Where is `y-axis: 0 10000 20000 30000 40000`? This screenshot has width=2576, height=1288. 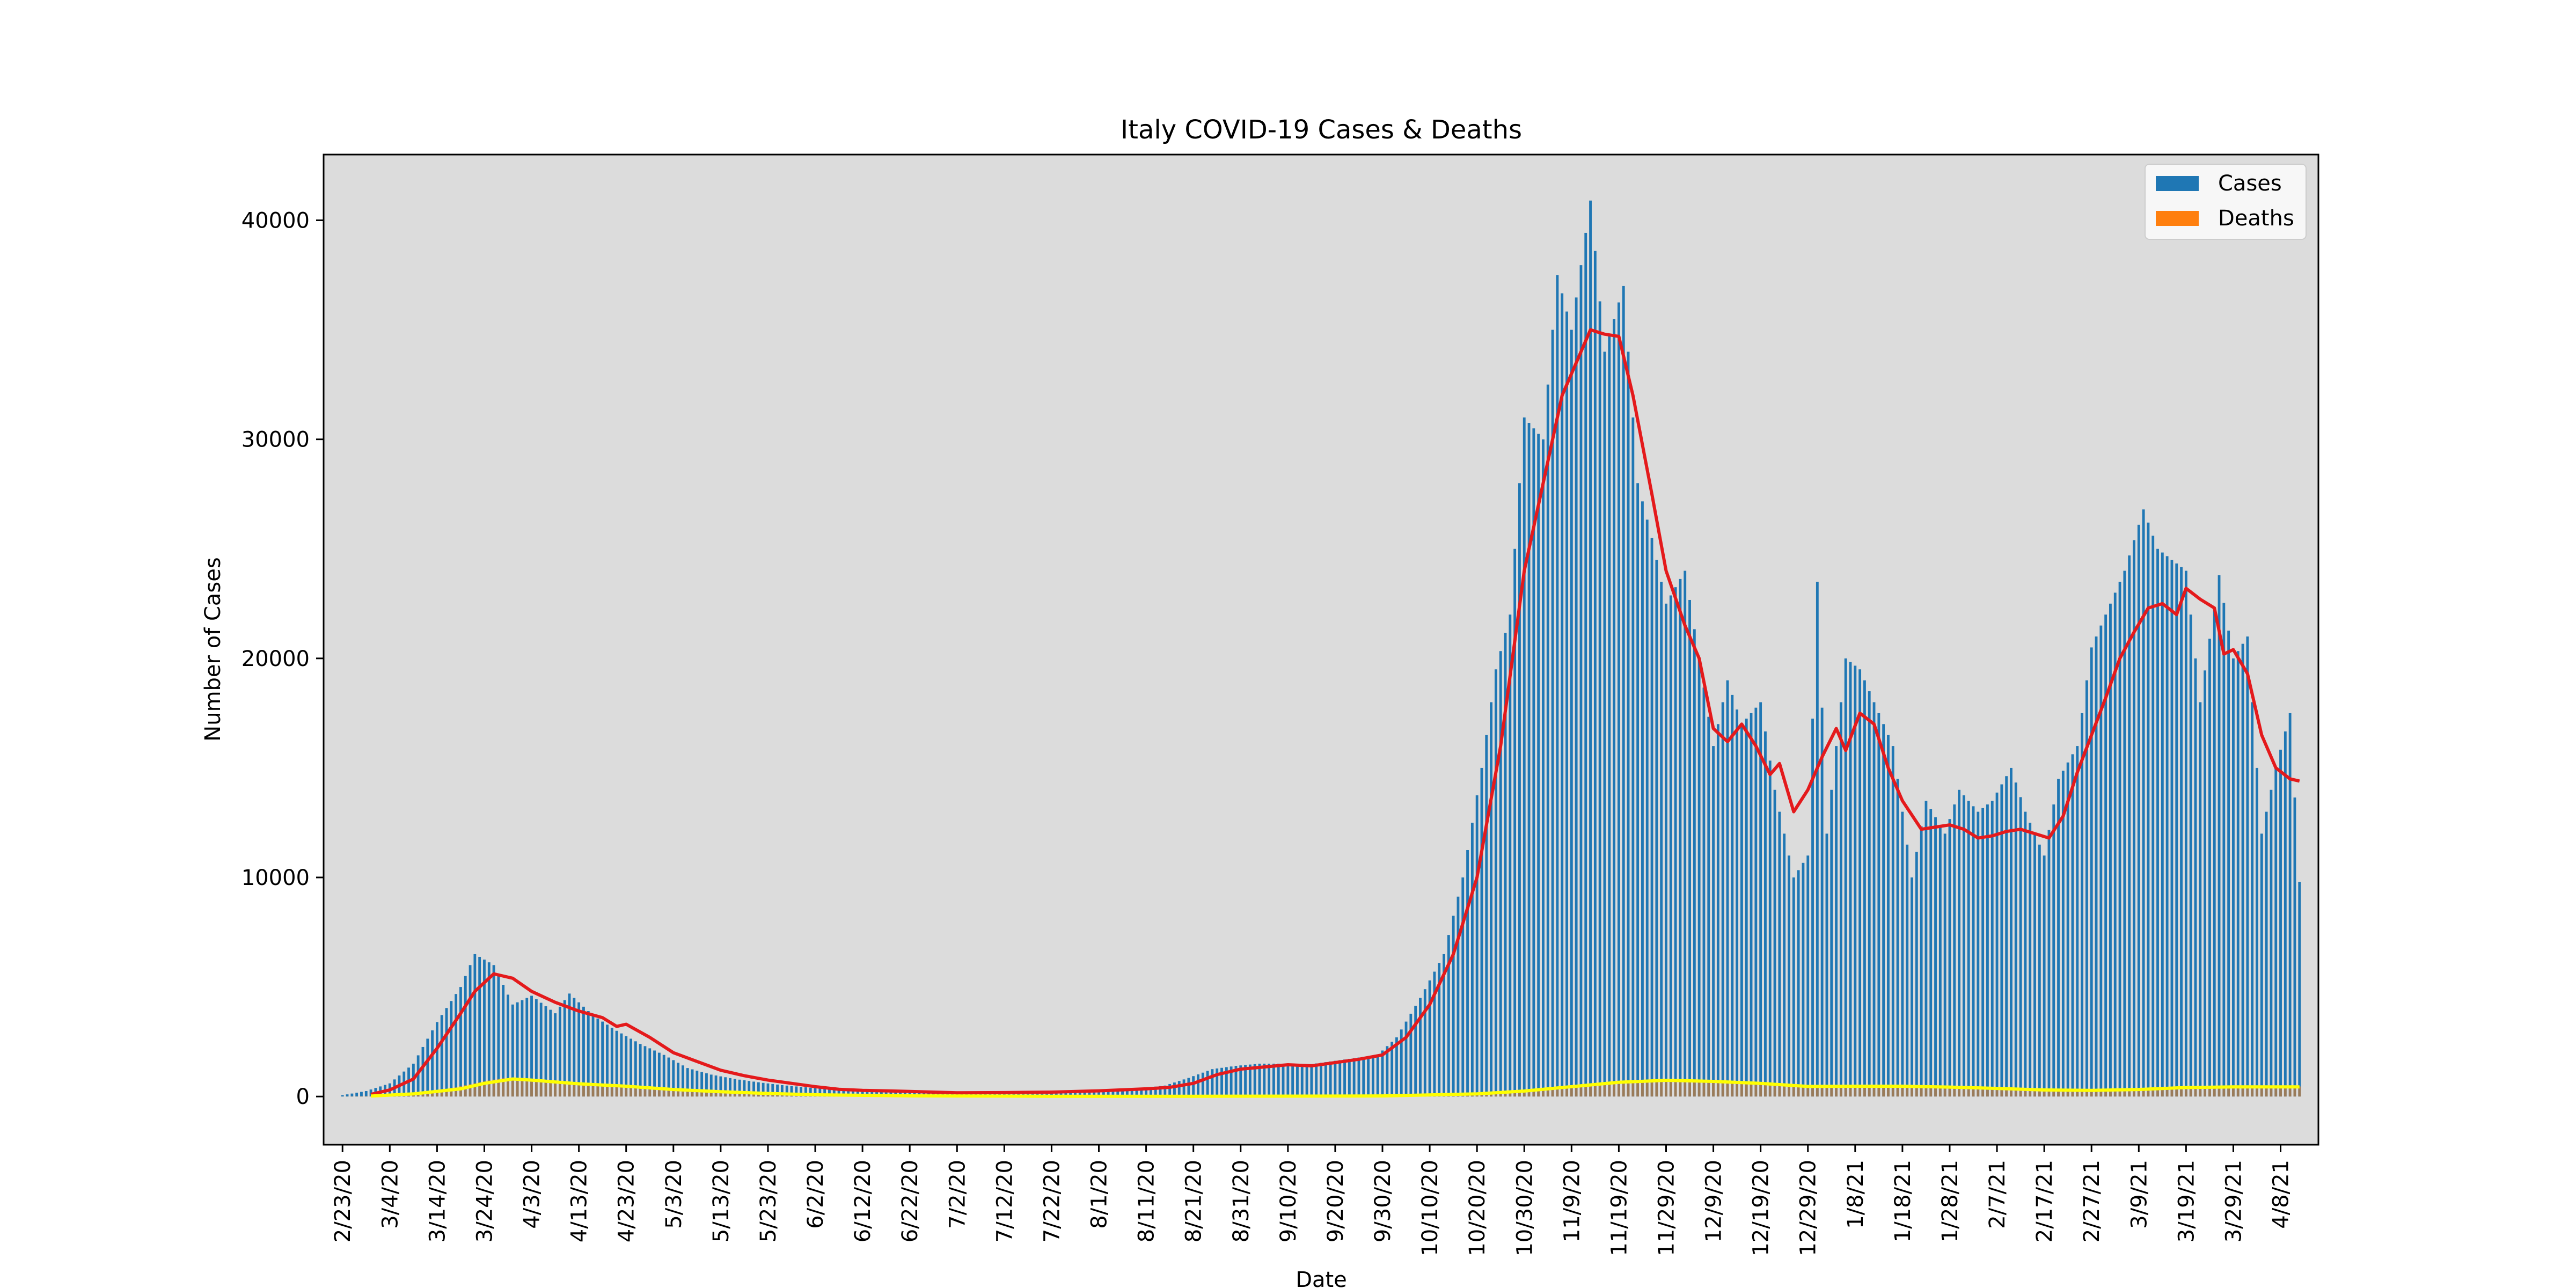 y-axis: 0 10000 20000 30000 40000 is located at coordinates (282, 658).